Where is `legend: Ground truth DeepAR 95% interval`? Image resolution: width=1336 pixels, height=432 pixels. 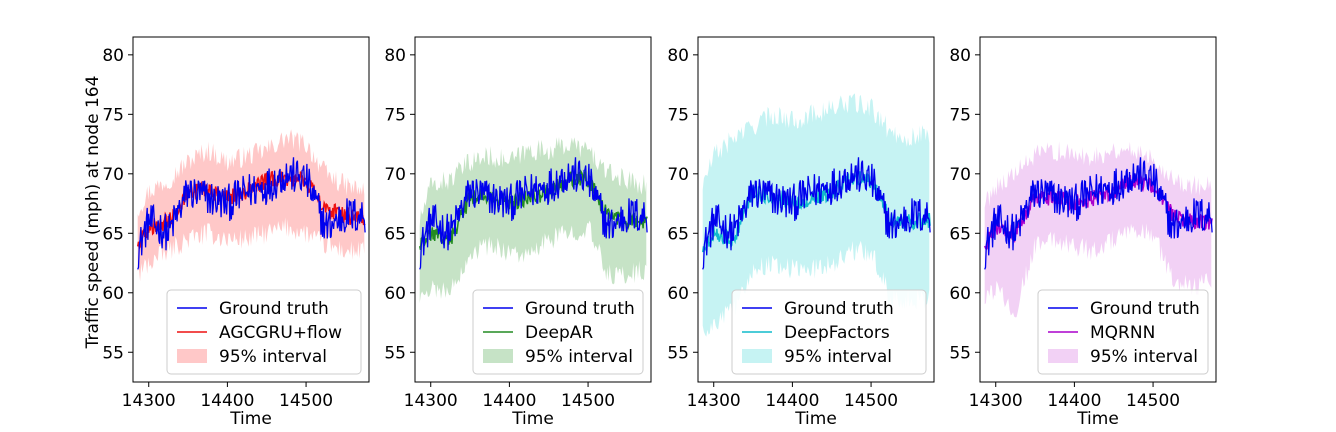 legend: Ground truth DeepAR 95% interval is located at coordinates (558, 332).